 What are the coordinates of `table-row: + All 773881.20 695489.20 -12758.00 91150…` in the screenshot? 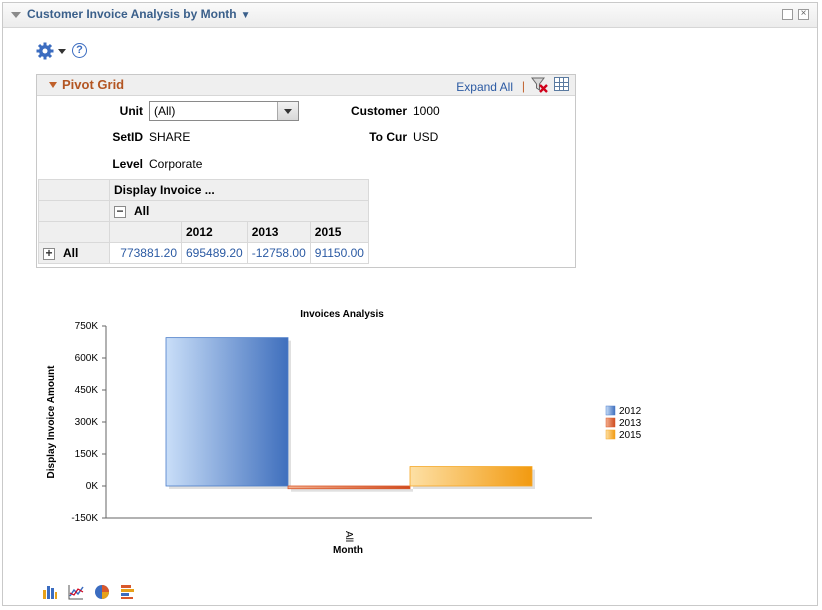 It's located at (203, 253).